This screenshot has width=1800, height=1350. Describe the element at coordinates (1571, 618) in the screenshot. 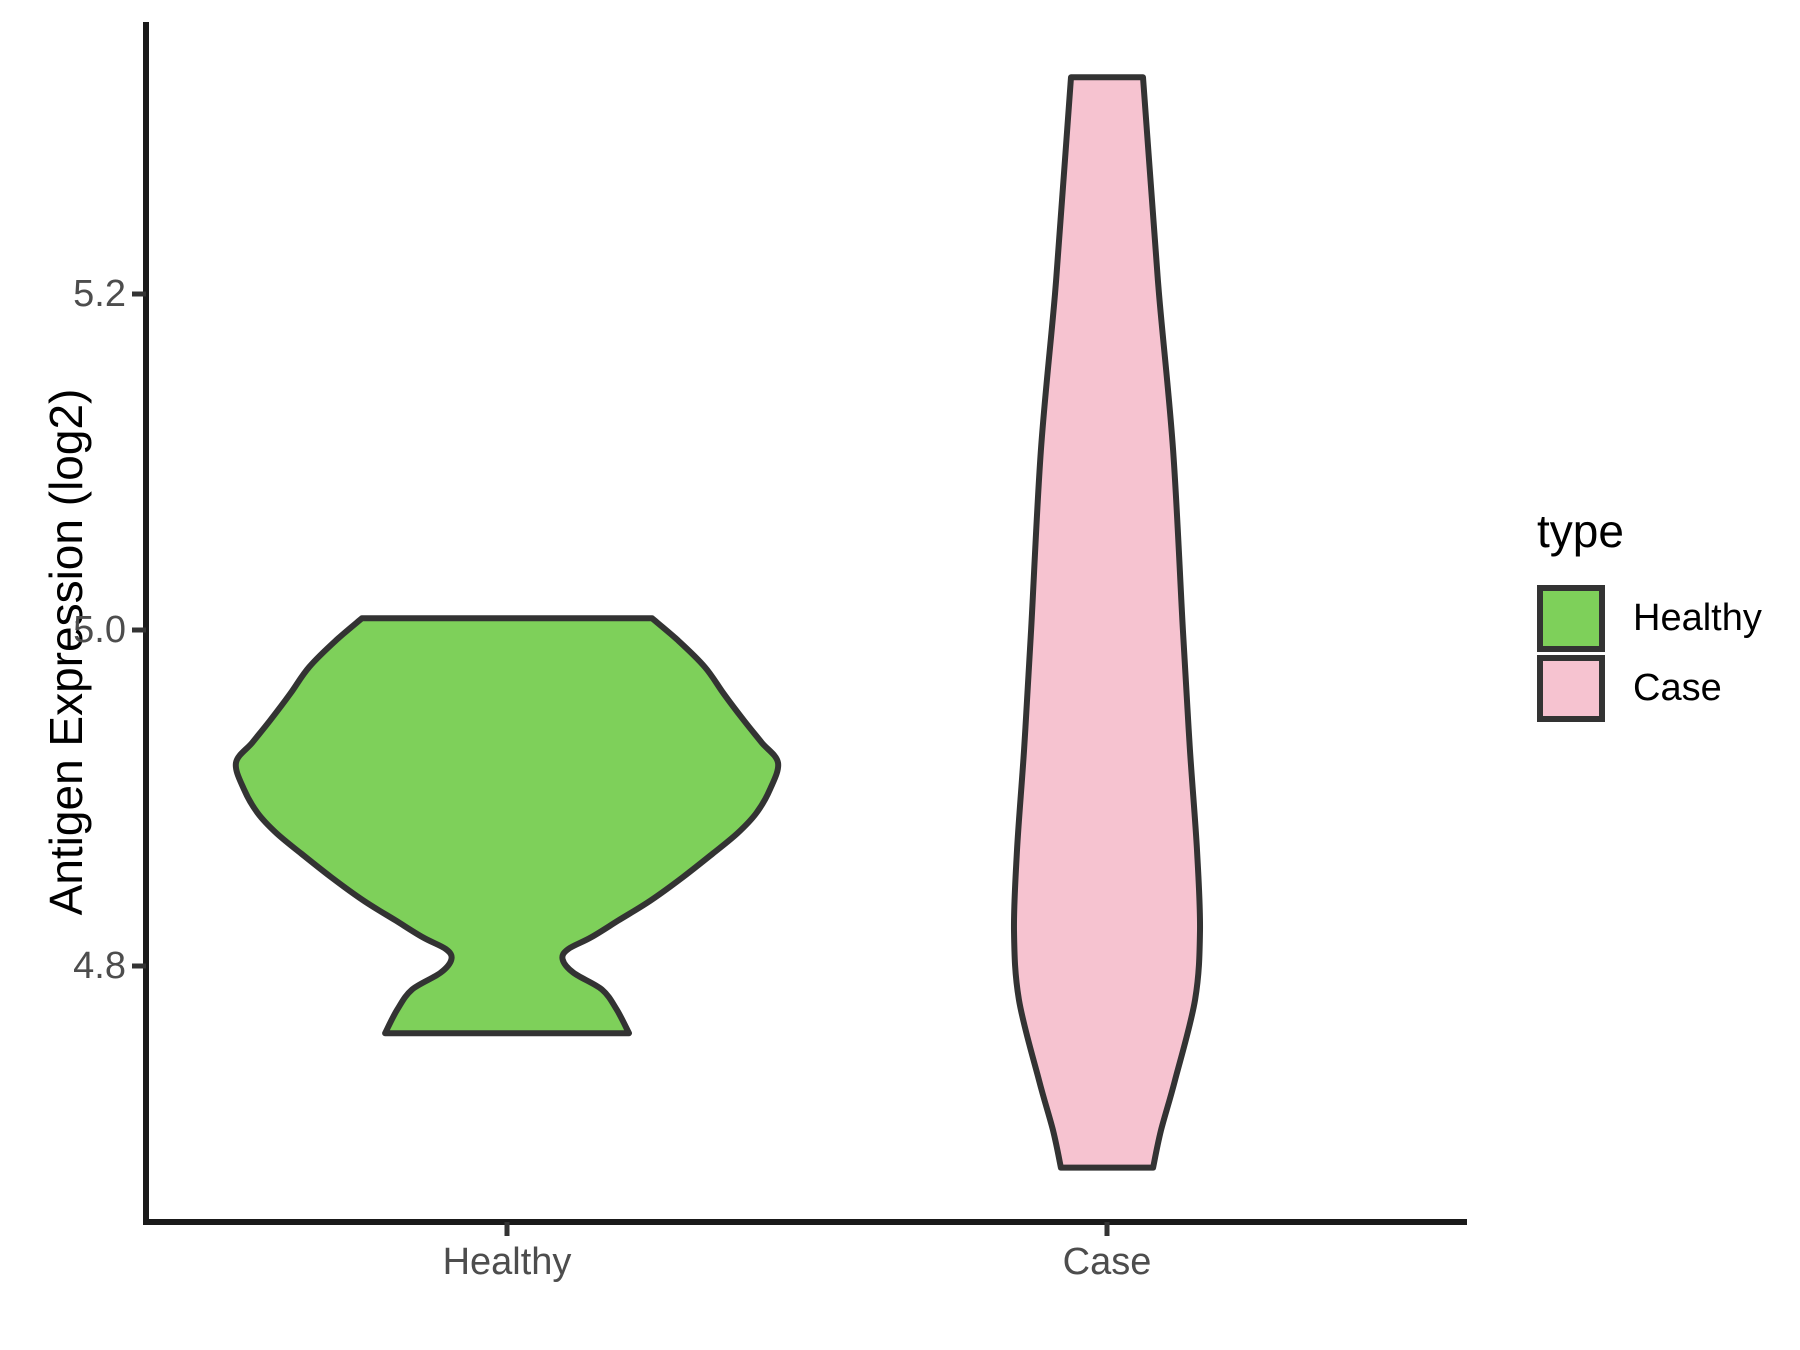

I see `legend-swatch-healthy` at that location.